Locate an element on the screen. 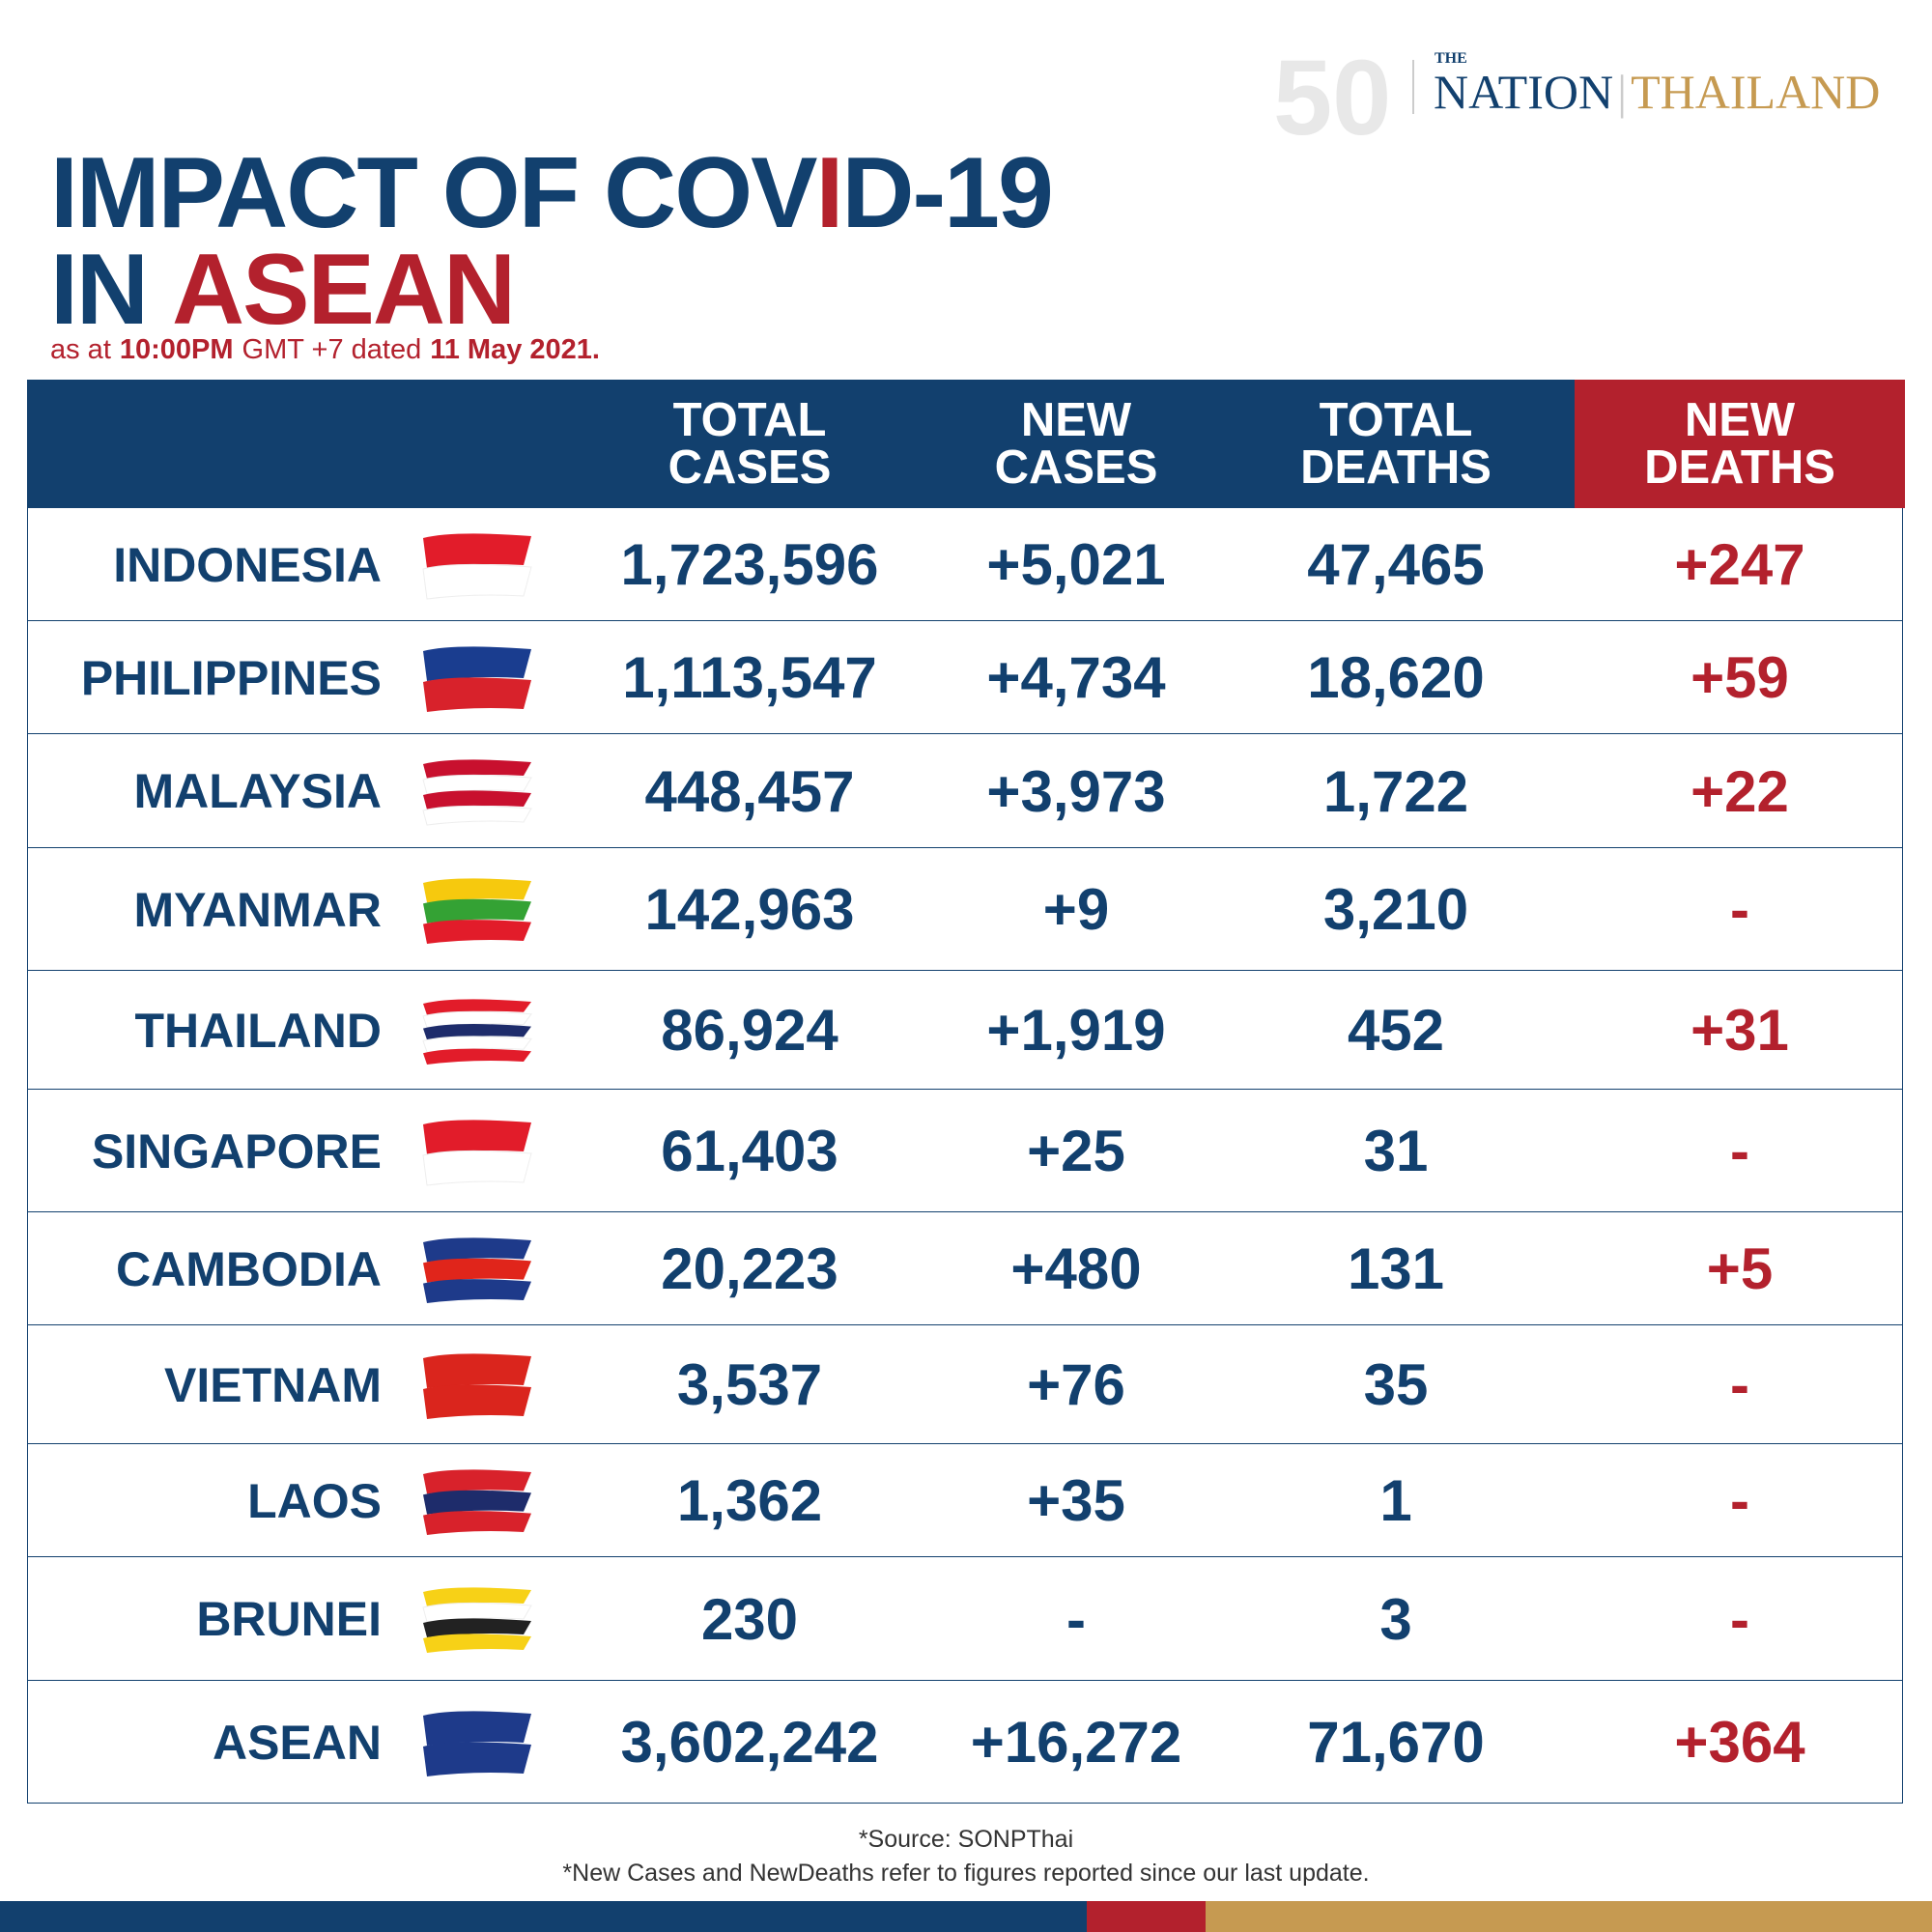  bar-gold is located at coordinates (1569, 1916).